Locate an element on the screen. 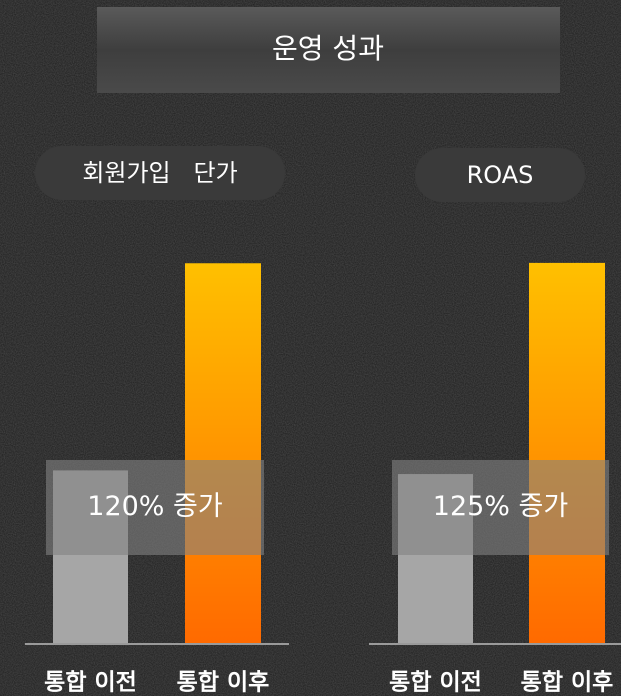 This screenshot has height=696, width=621. annotation: 125% 증가 is located at coordinates (500, 506).